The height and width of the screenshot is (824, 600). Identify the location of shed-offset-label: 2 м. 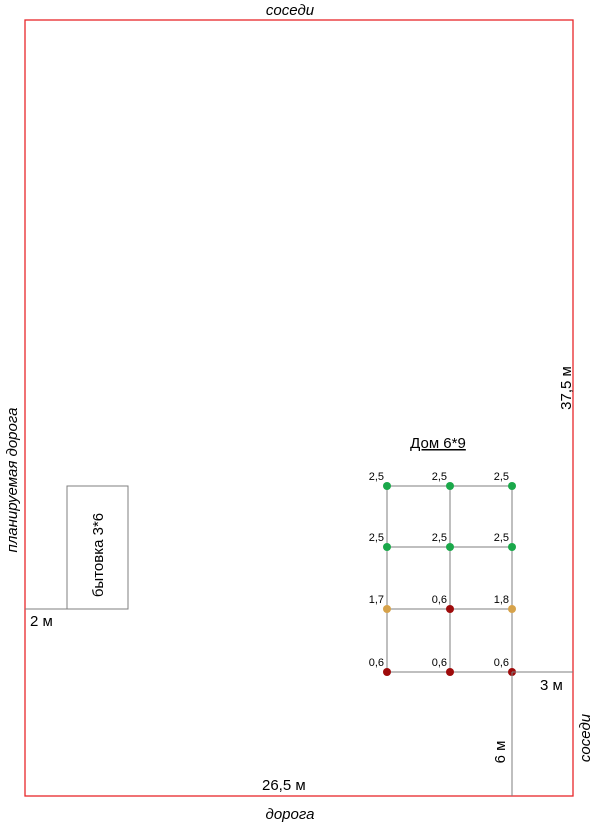
(41, 621).